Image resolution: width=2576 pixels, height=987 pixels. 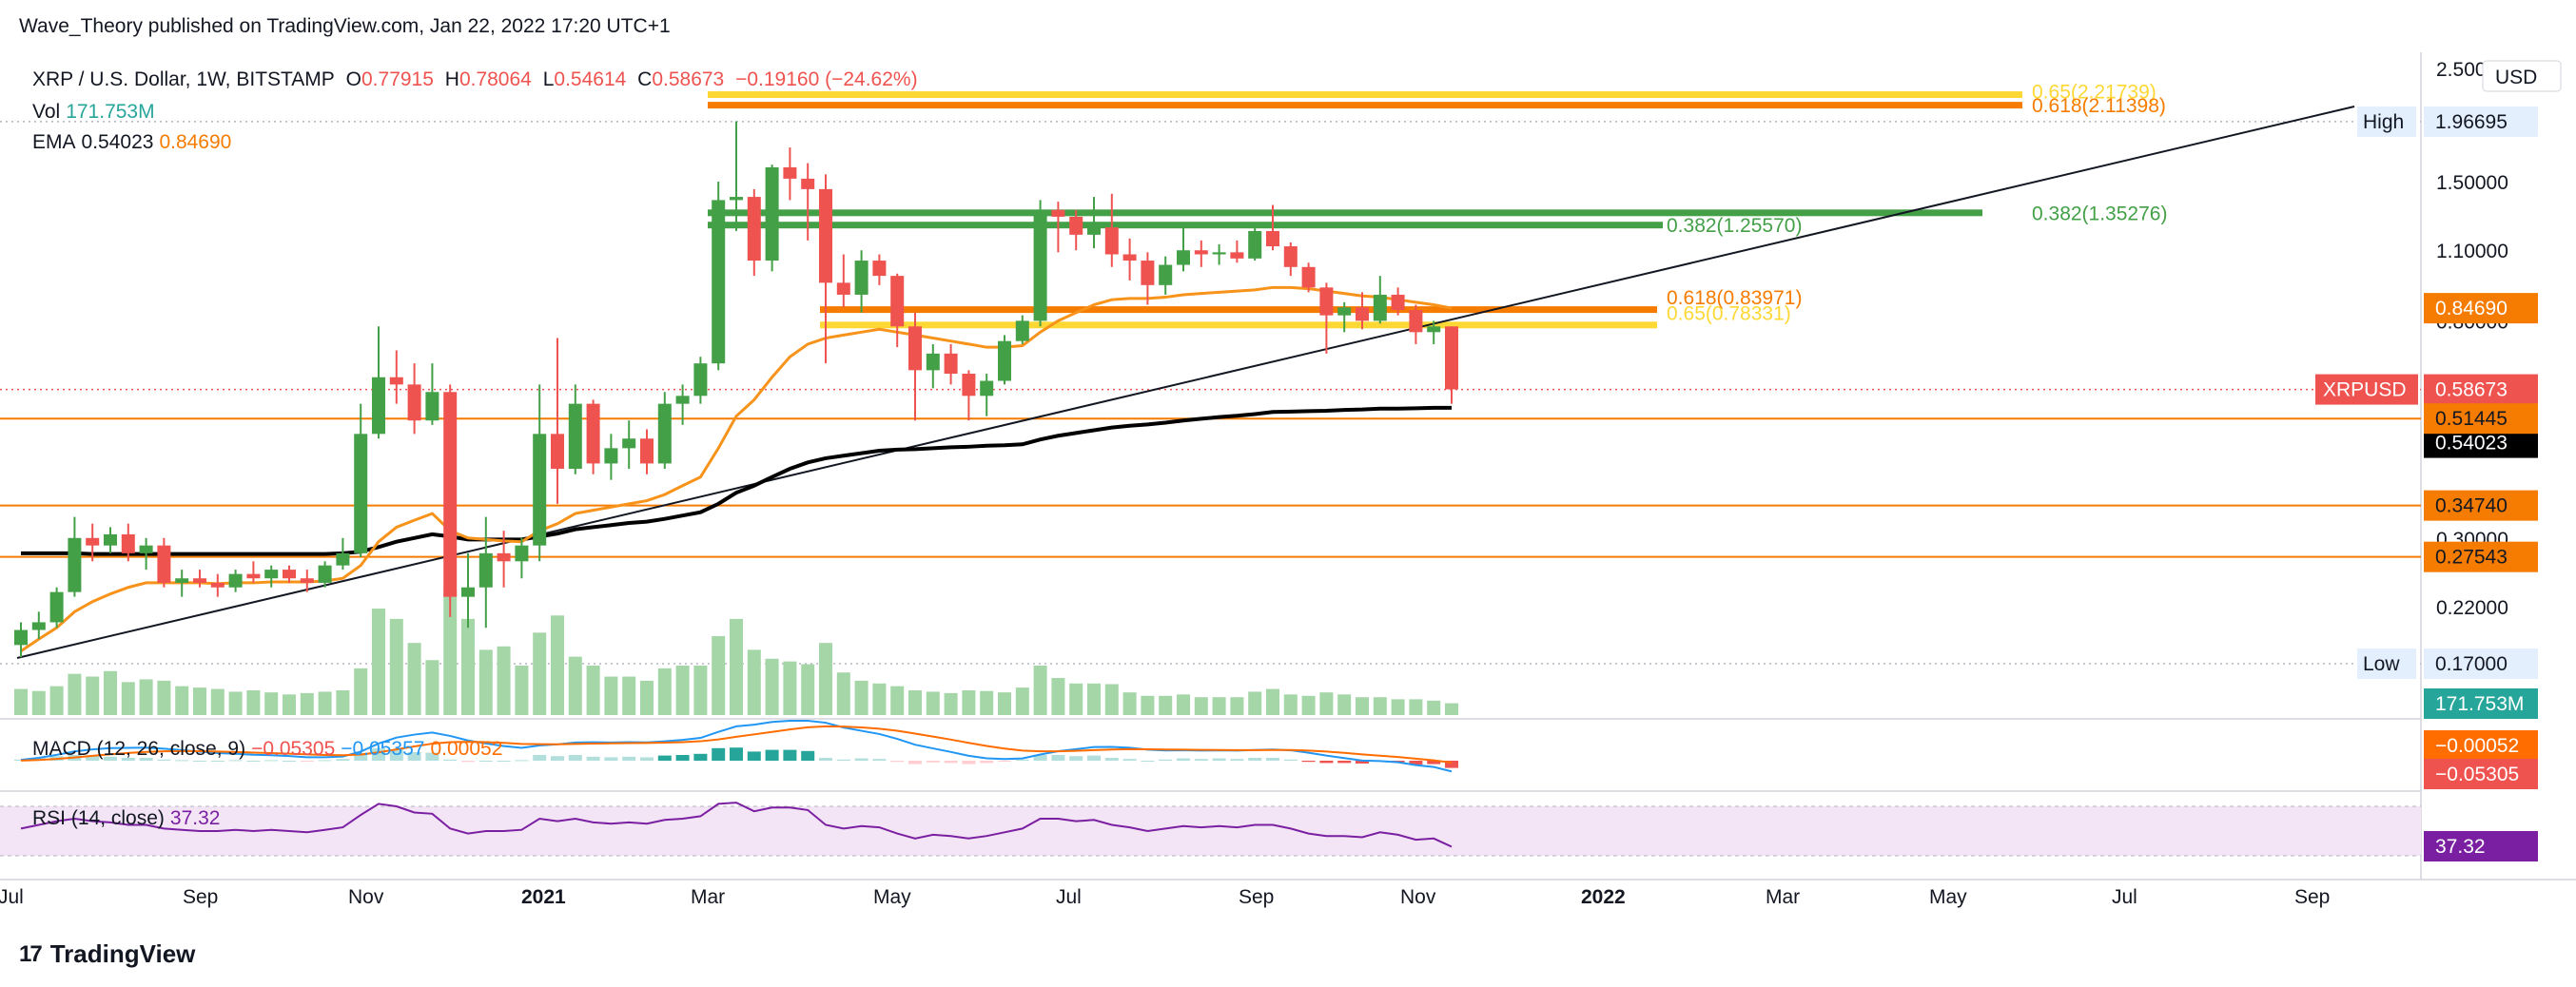 I want to click on fib-band-0382-upper, so click(x=1345, y=213).